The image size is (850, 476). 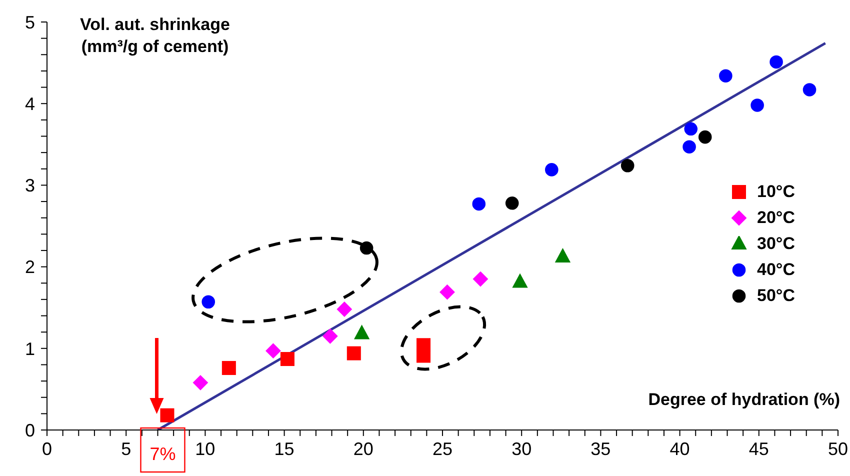 I want to click on legend-label: 10°C, so click(x=776, y=192).